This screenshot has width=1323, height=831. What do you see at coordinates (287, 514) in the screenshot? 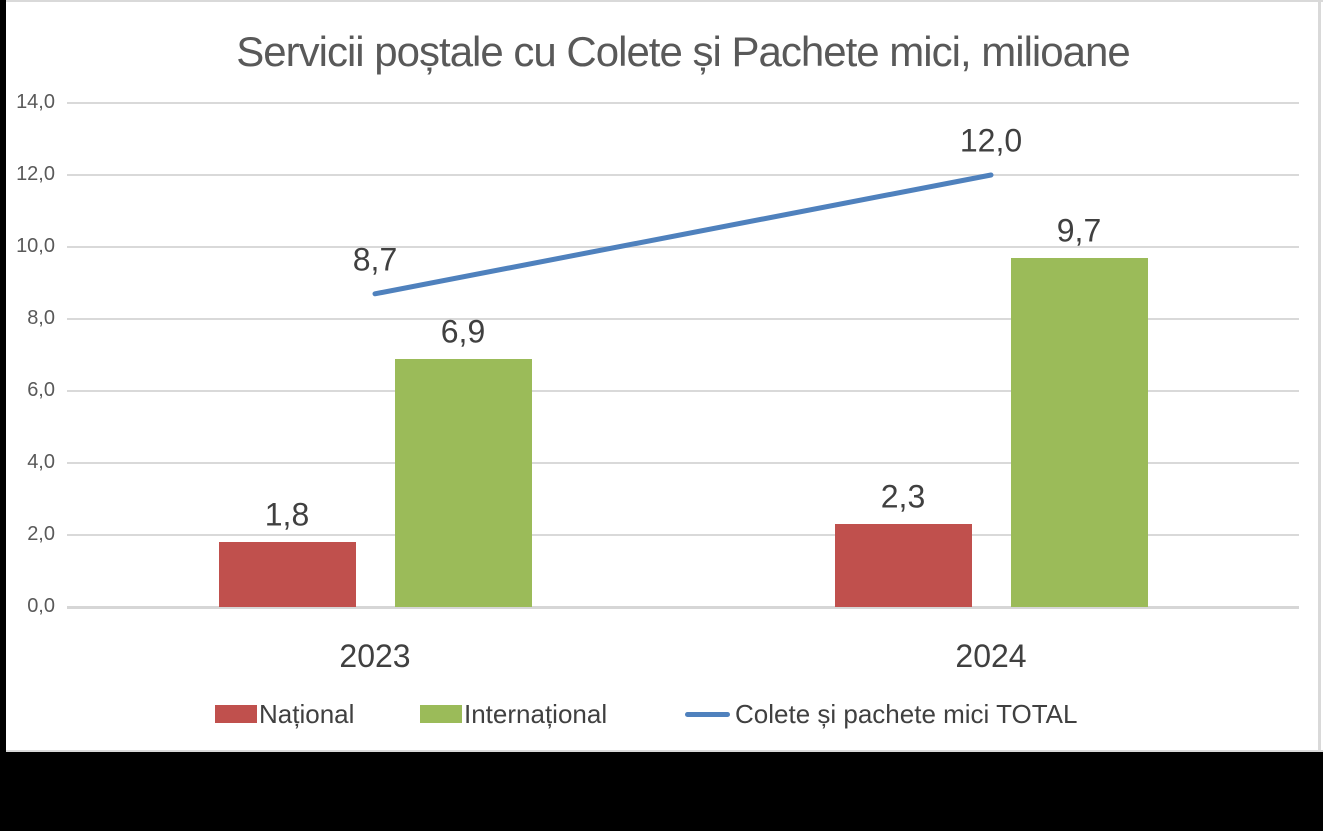
I see `data-label-national-2023: 1,8` at bounding box center [287, 514].